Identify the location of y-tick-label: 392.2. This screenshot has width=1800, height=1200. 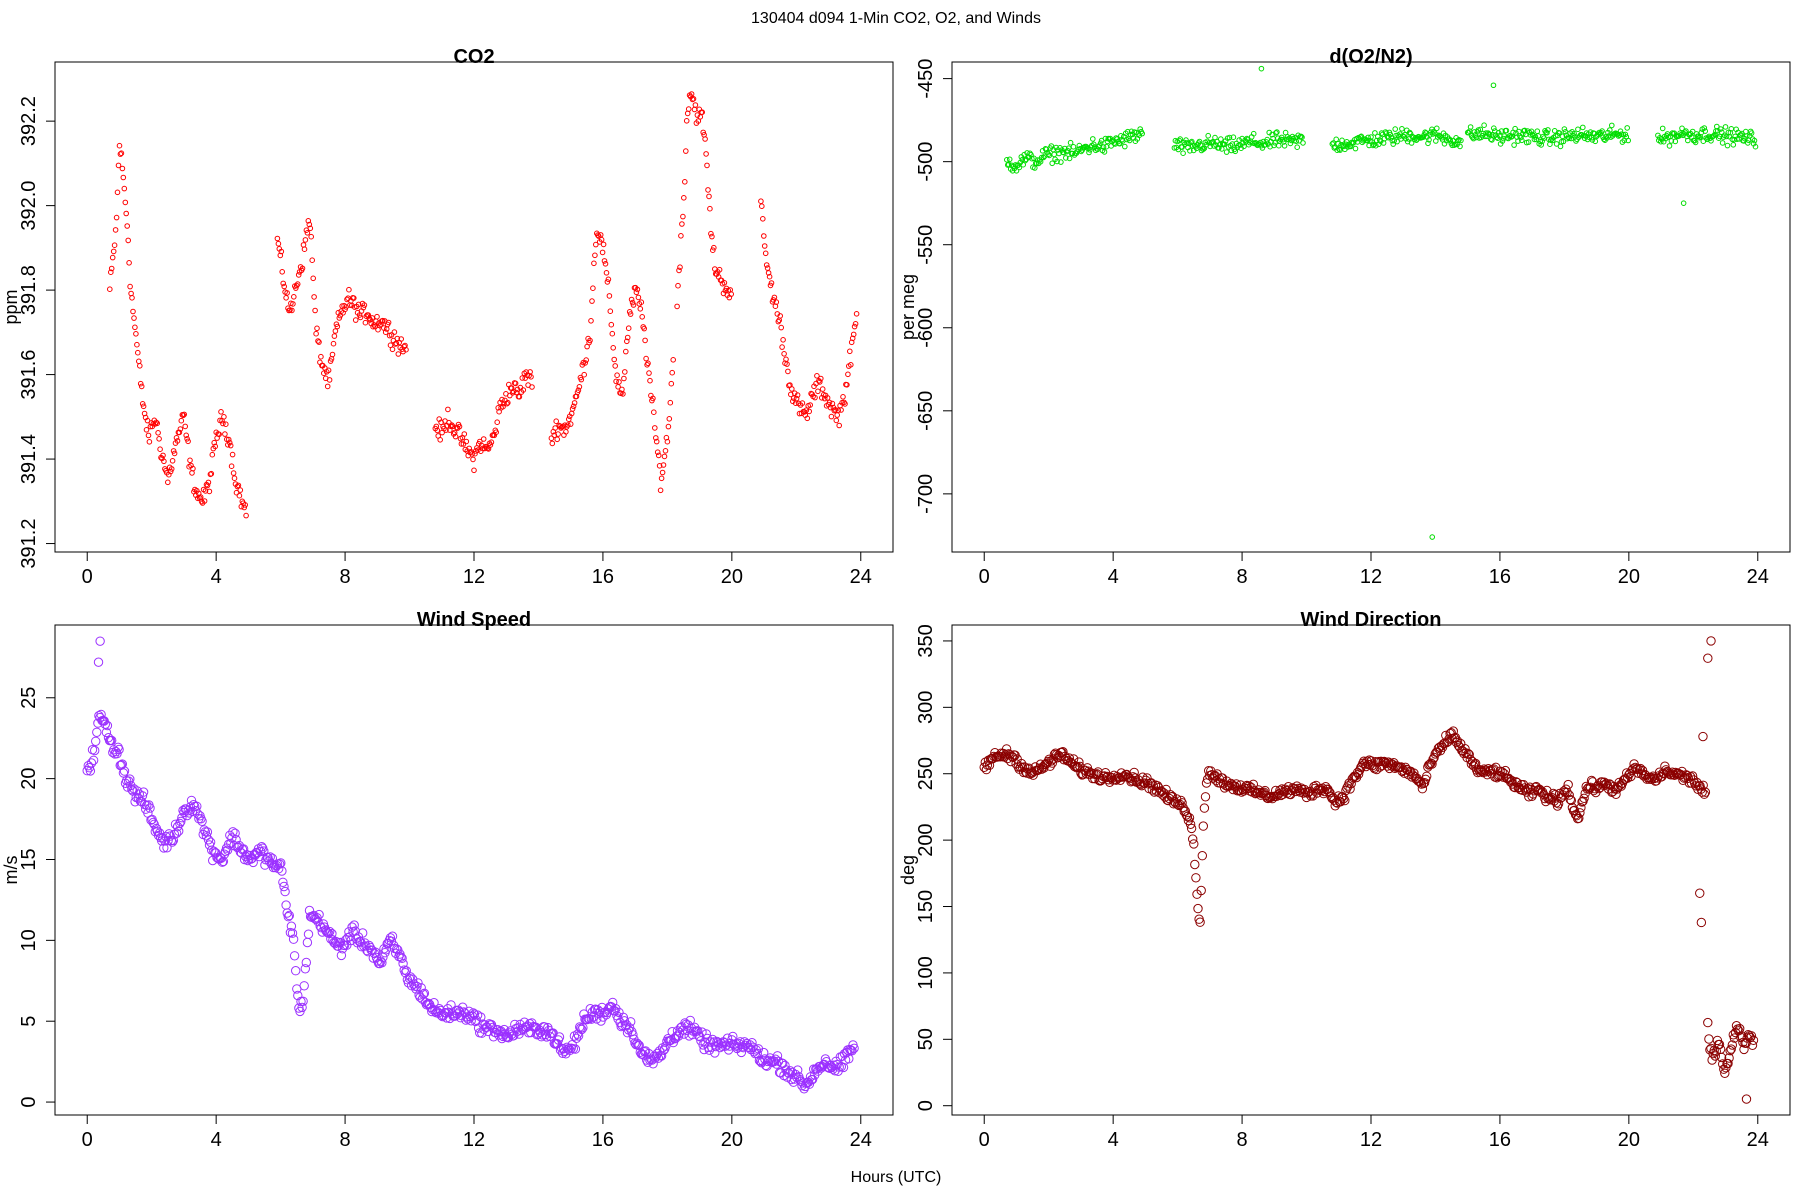
(29, 121).